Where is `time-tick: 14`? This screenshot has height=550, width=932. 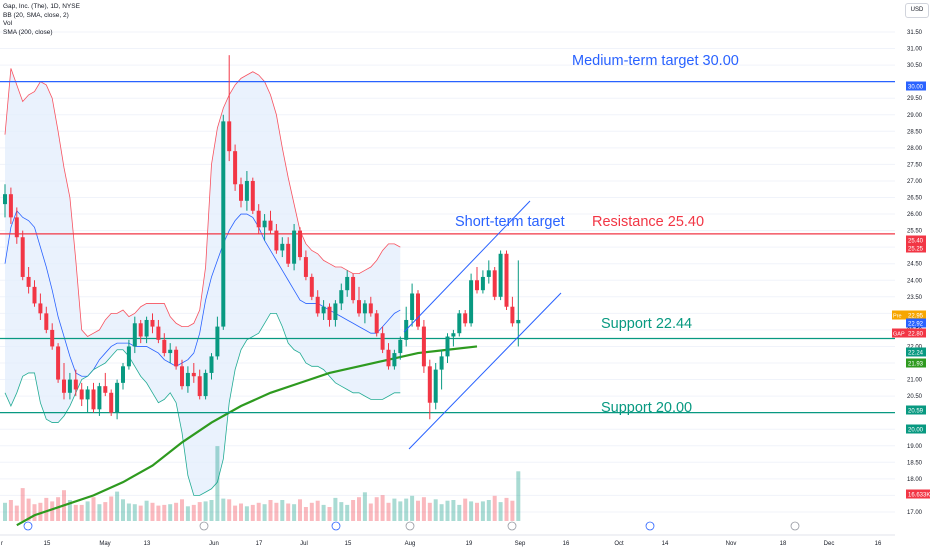
time-tick: 14 is located at coordinates (665, 544).